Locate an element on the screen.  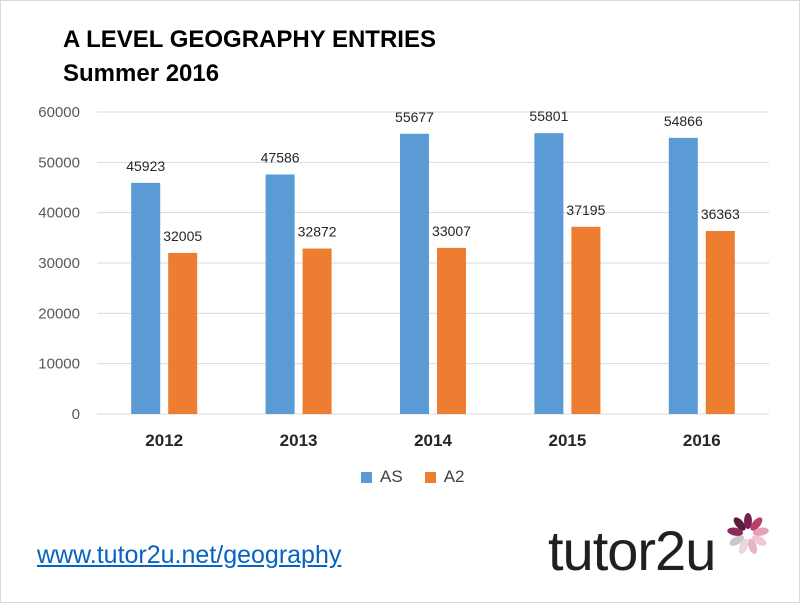
legend-swatch-as is located at coordinates (366, 477).